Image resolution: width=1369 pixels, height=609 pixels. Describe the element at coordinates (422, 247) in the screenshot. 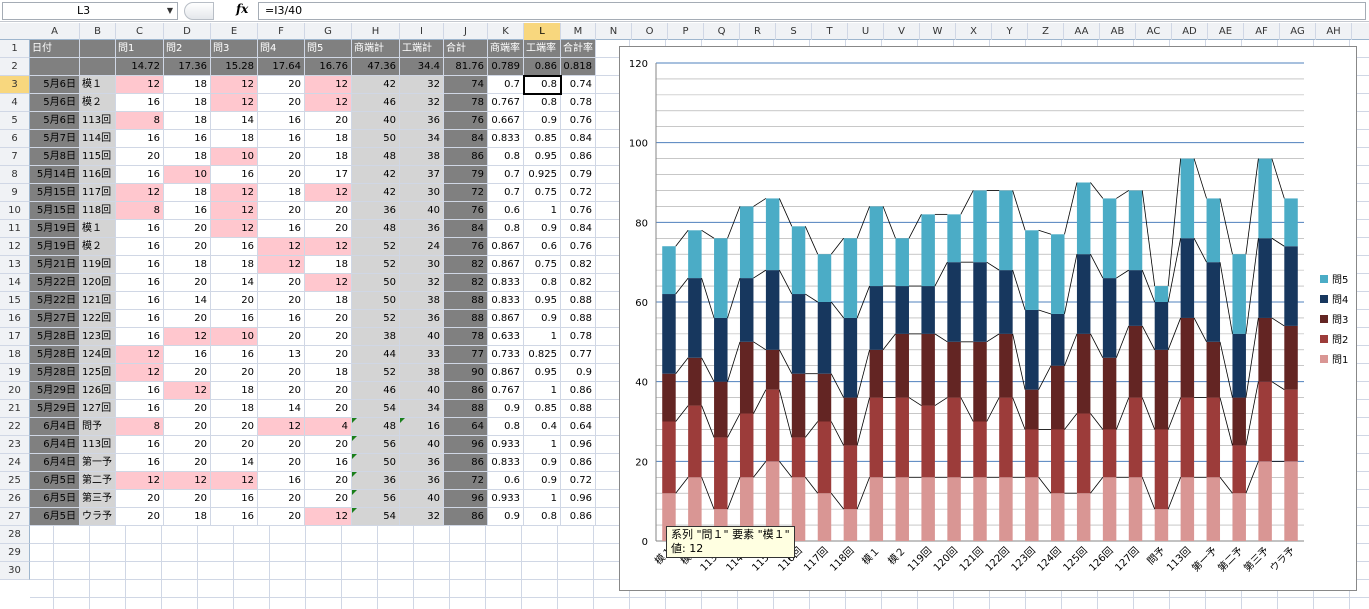

I see `table-cell: 24` at that location.